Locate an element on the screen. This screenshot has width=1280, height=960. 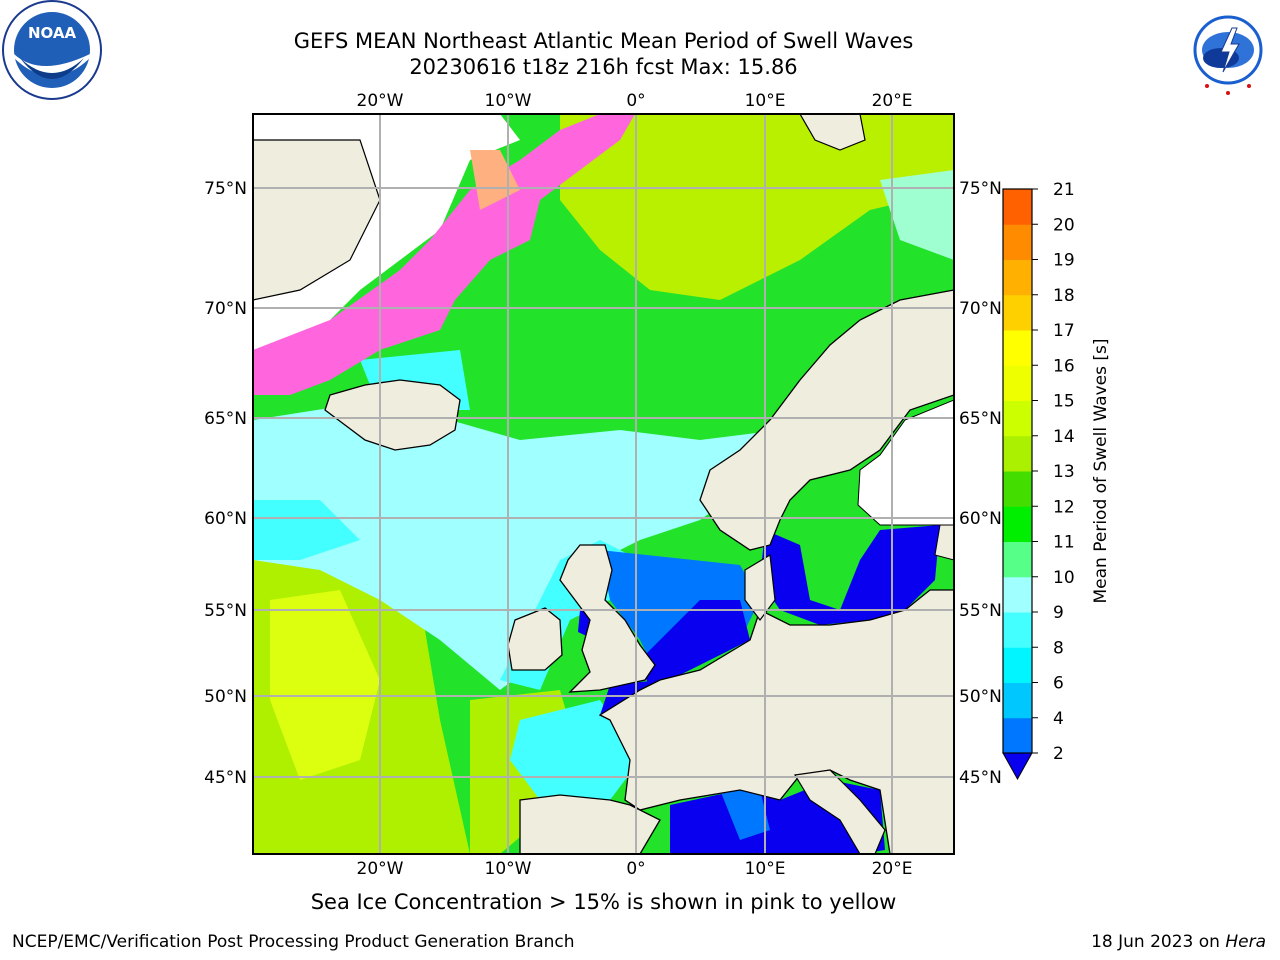
colorbar-tick-label: 12 is located at coordinates (1064, 507).